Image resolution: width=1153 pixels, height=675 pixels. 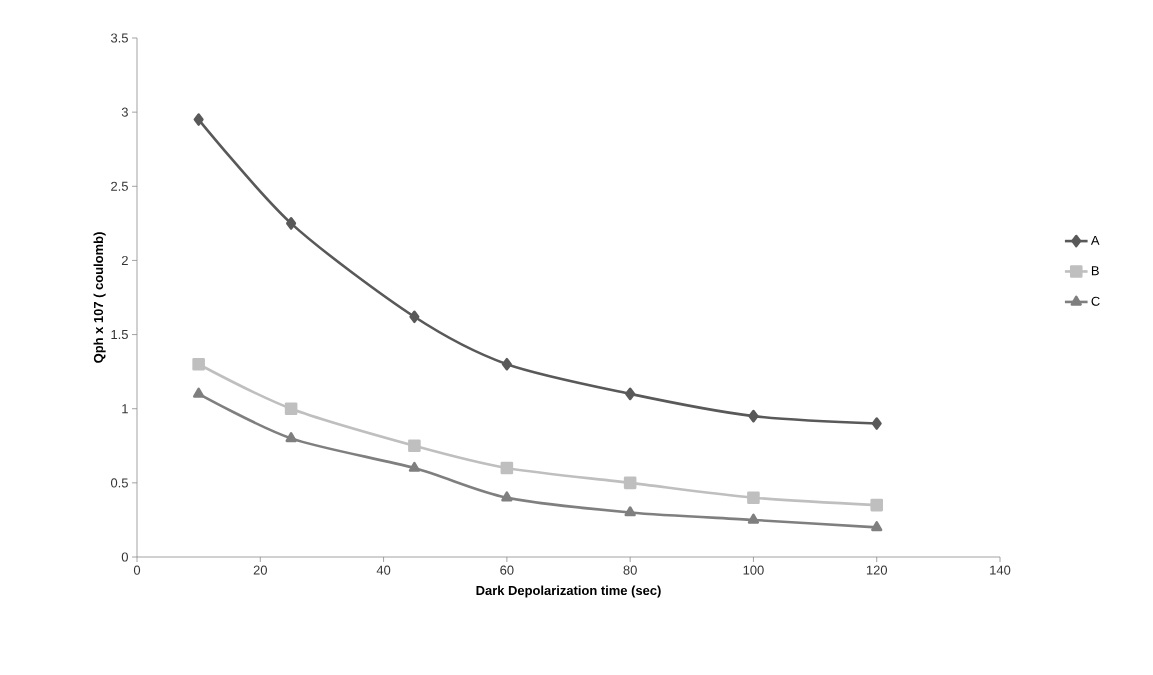 What do you see at coordinates (1095, 240) in the screenshot?
I see `legend-label: A` at bounding box center [1095, 240].